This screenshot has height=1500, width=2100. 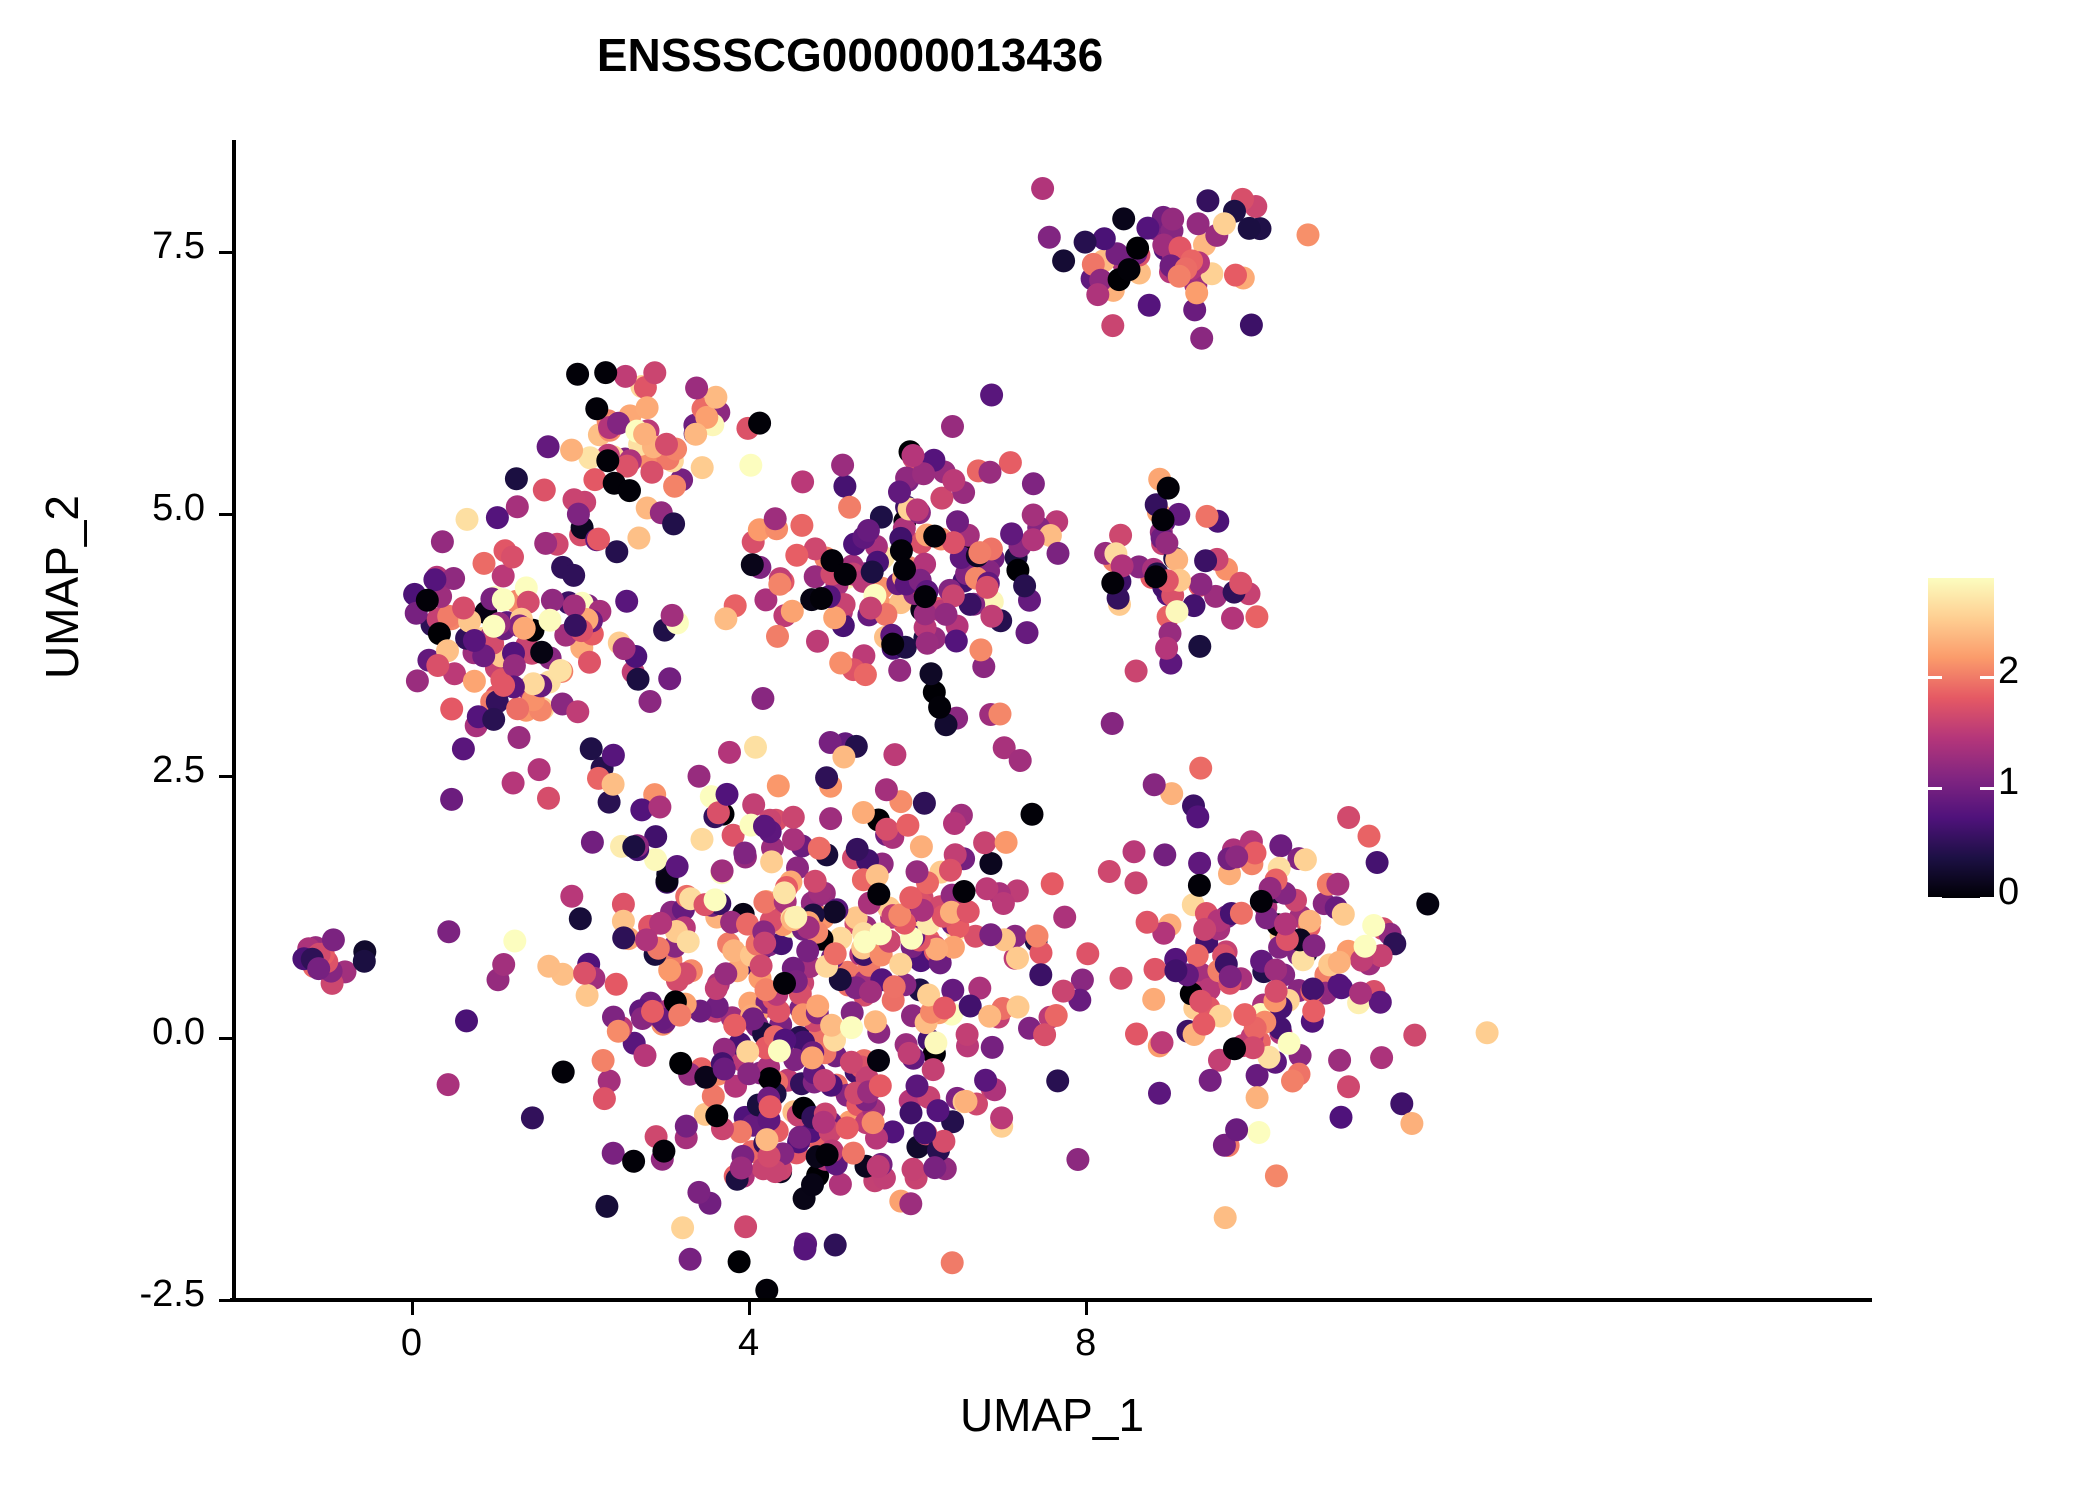 I want to click on x-axis-line, so click(x=1051, y=1300).